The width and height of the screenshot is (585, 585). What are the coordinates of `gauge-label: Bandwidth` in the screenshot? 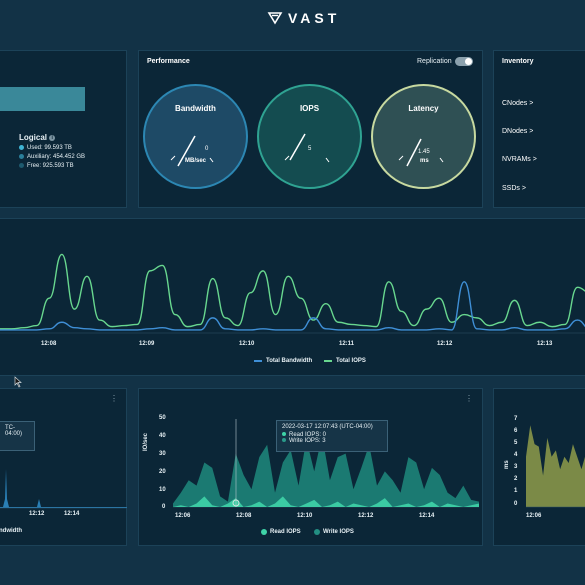 It's located at (195, 108).